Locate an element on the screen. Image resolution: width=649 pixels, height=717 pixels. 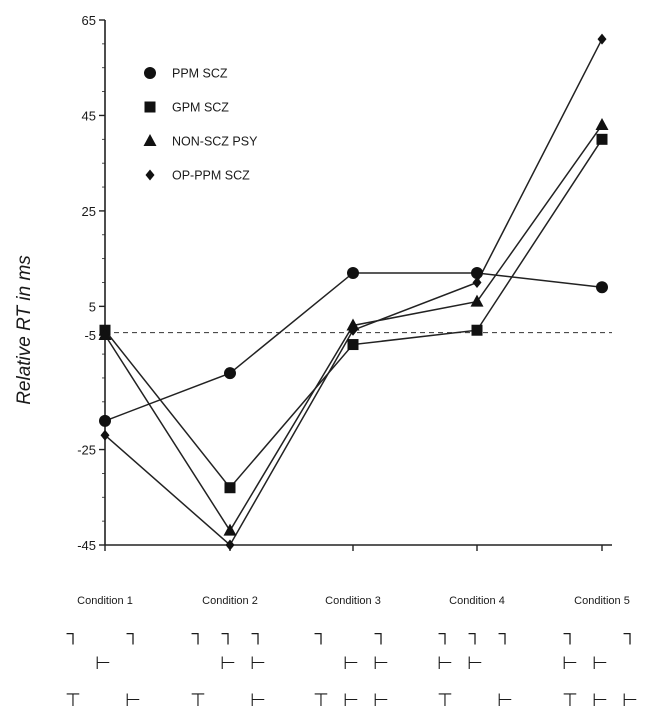
stimulus-examples: ┐ ┐ ┐ ┐ ┐ ┐ ┐ ┐ ┐ ┐ ┐ ┐ ⊢ ⊢ ⊢ ⊢ ⊢ ⊢ ⊢ ⊢ ⊢ ⊤ ⊢ ⊤ ⊢ ⊤ ⊢ ⊢ ⊤ ⊢ ⊤ ⊢ ⊢ is located at coordinates (351, 666).